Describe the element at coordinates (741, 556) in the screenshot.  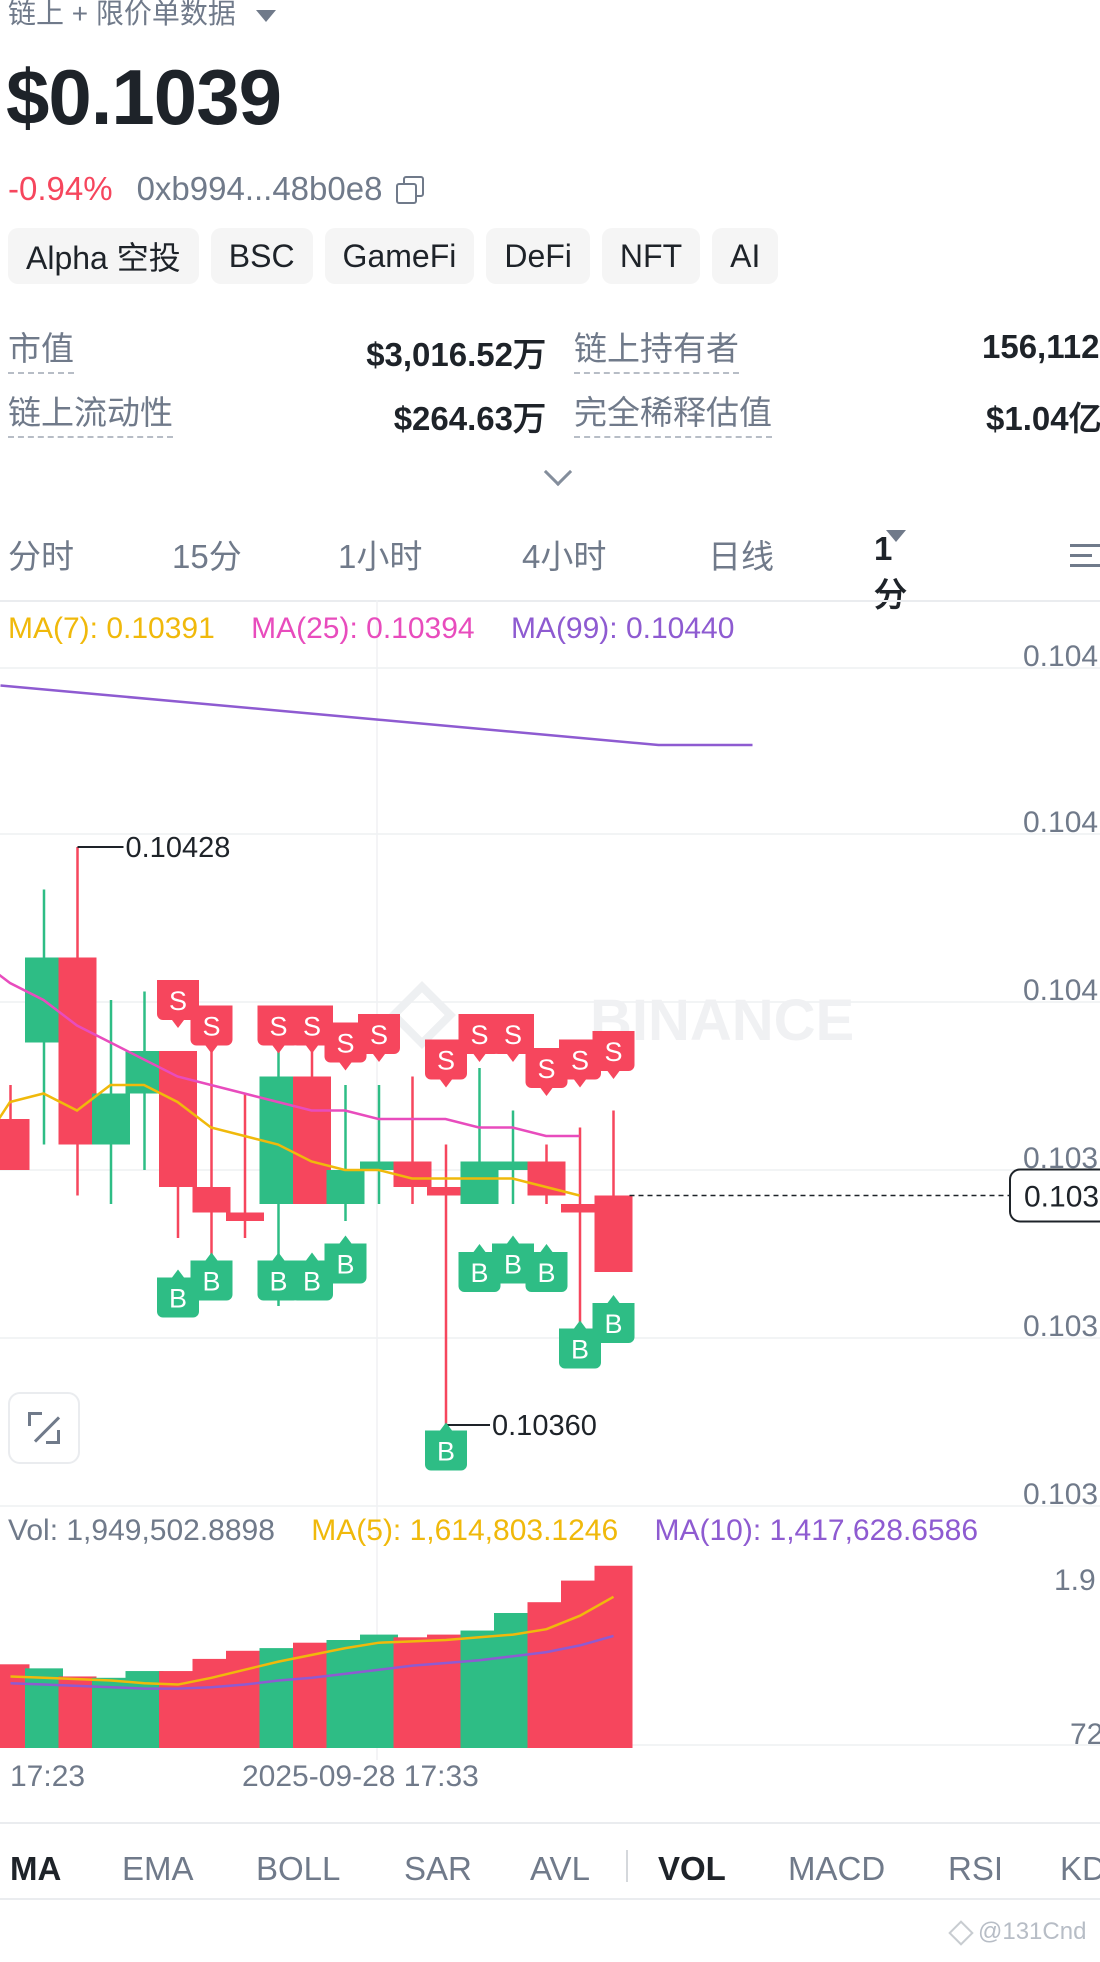
I see `tab-daily: 日线` at that location.